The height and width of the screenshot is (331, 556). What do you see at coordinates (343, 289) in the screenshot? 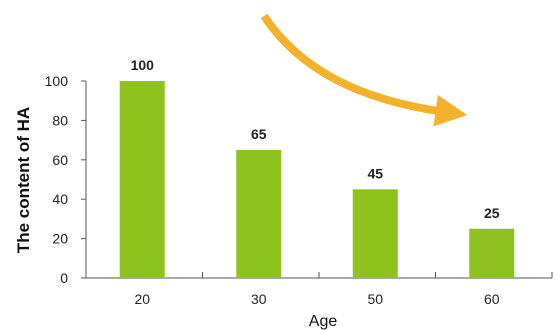
I see `x-tick-group: 20 30 50 60` at bounding box center [343, 289].